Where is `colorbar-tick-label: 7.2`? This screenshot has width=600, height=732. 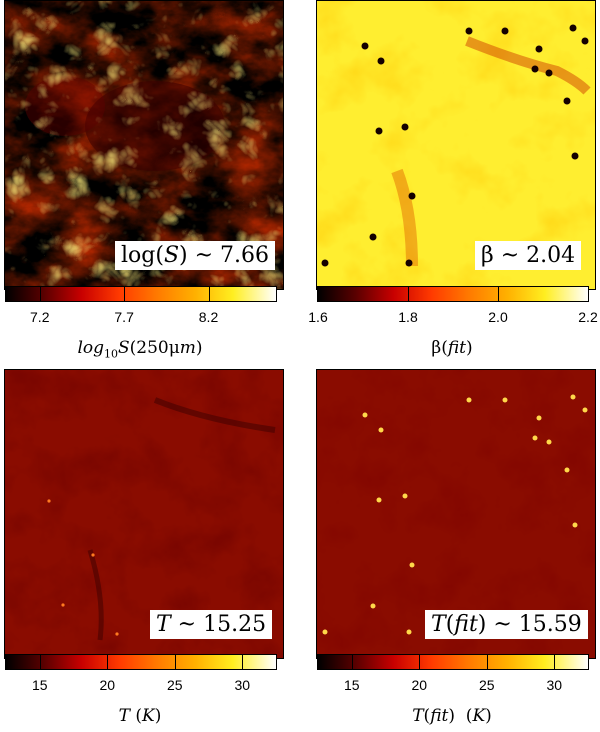
colorbar-tick-label: 7.2 is located at coordinates (40, 317).